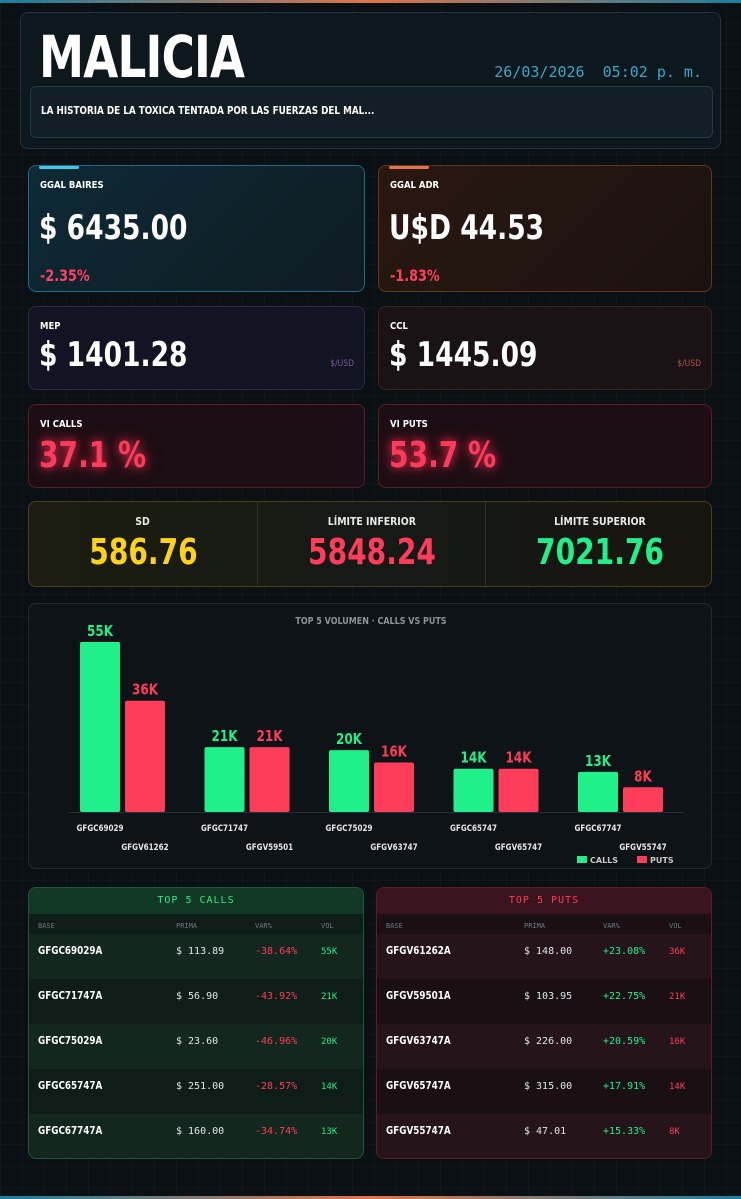 This screenshot has height=1199, width=741. Describe the element at coordinates (370, 1) in the screenshot. I see `top-accent-bar` at that location.